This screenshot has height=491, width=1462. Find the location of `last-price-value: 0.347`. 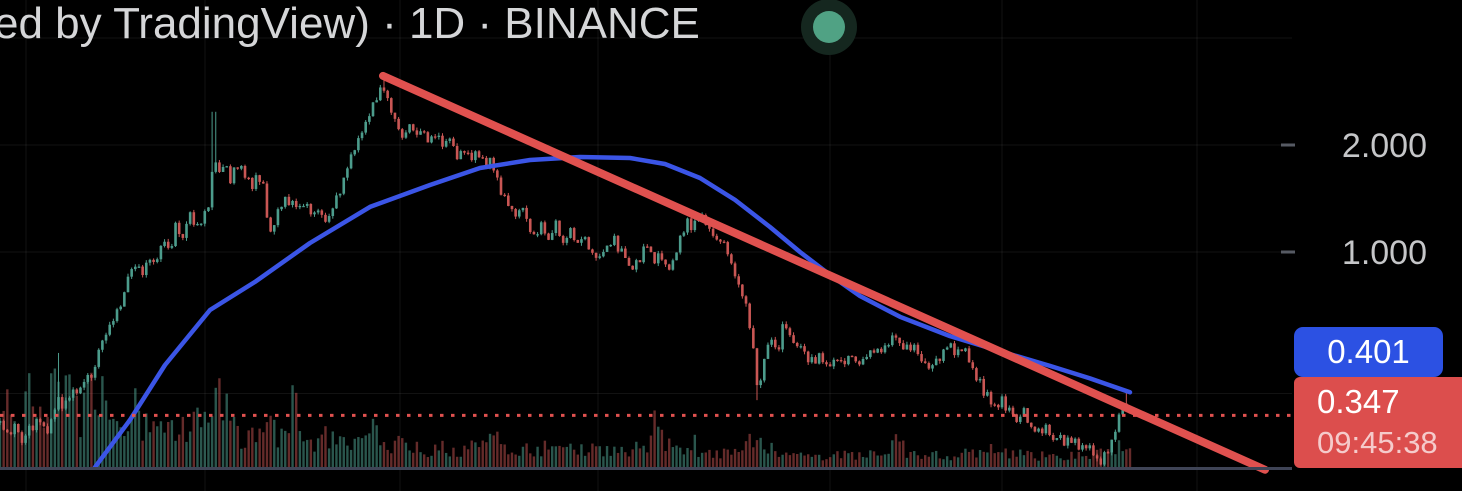

last-price-value: 0.347 is located at coordinates (1358, 401).